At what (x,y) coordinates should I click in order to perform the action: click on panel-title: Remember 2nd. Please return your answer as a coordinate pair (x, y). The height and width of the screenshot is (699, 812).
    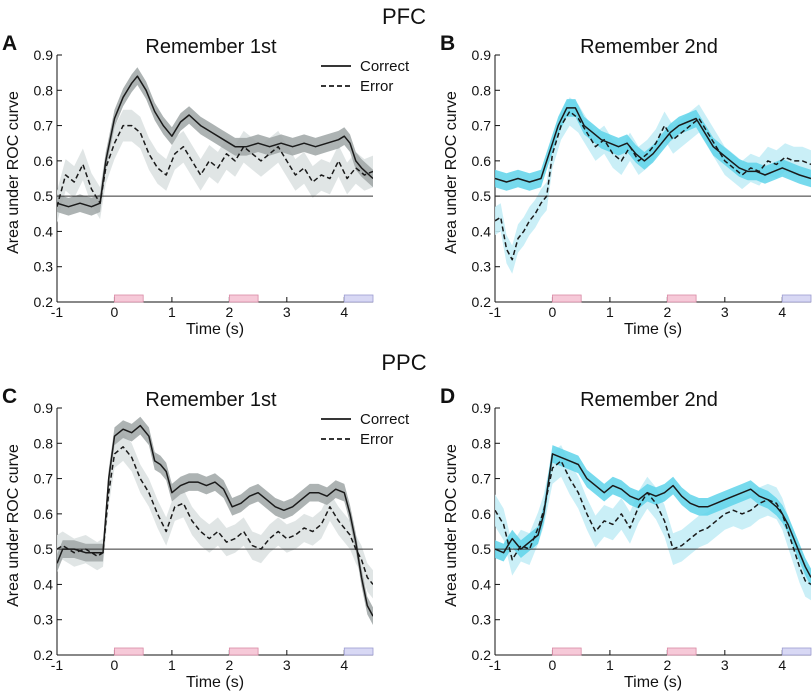
    Looking at the image, I should click on (649, 47).